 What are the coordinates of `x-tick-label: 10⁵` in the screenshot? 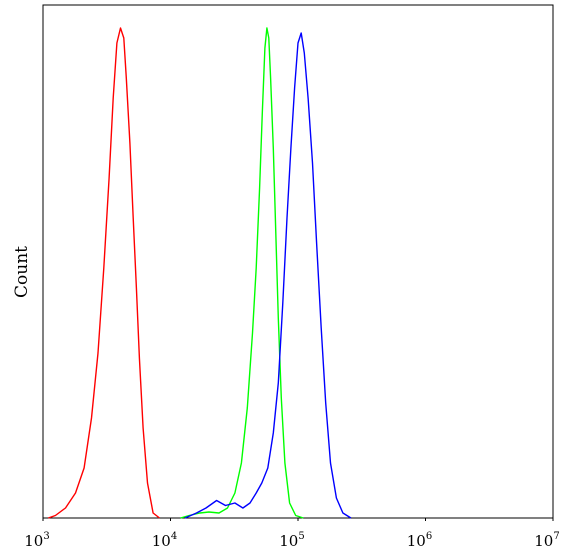 It's located at (291, 540).